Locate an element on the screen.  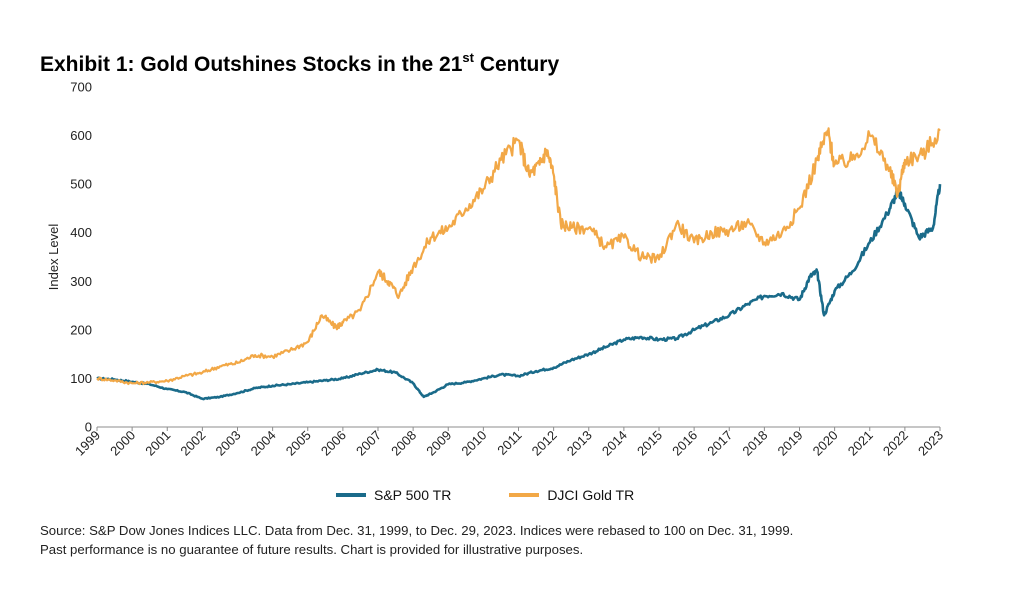
y-tick-label: 400 is located at coordinates (81, 232).